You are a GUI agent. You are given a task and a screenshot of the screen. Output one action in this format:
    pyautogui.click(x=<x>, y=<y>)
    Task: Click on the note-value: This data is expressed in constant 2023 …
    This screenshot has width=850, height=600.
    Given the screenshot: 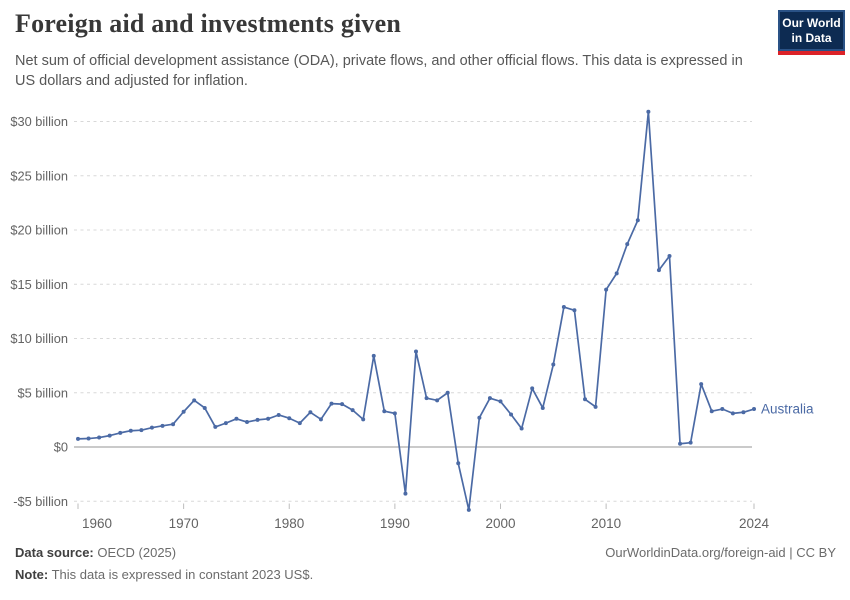 What is the action you would take?
    pyautogui.click(x=181, y=574)
    